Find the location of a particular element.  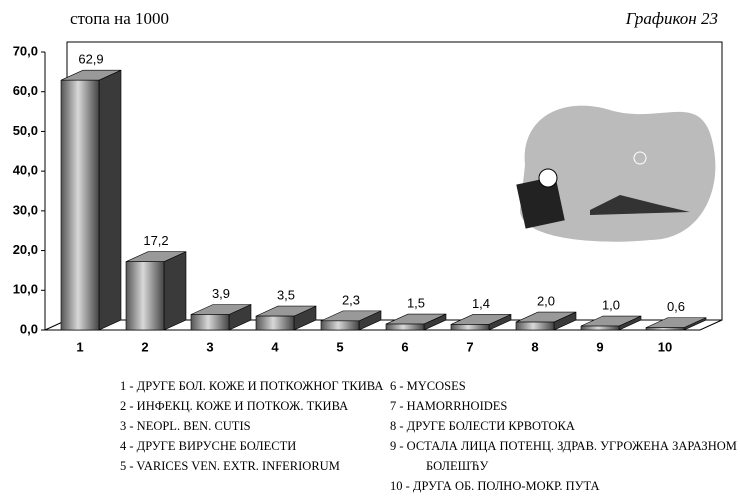

legend-entry: 3 - NEOPL. BEN. CUTIS is located at coordinates (185, 426).